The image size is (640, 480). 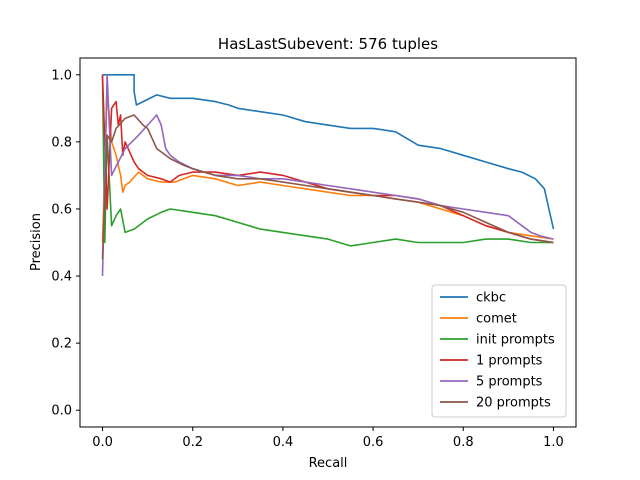 What do you see at coordinates (61, 209) in the screenshot?
I see `y-tick-label: 0.6` at bounding box center [61, 209].